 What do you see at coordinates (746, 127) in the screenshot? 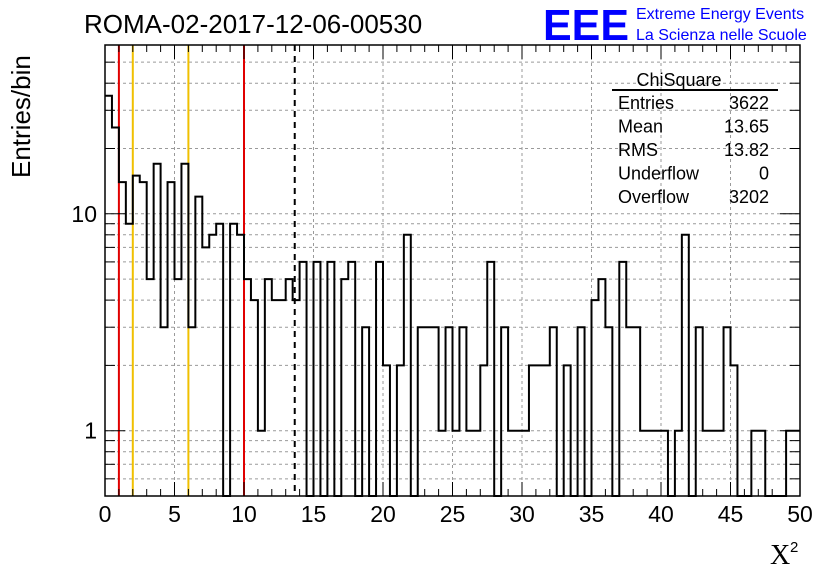
I see `stats-row-value: 13.65` at bounding box center [746, 127].